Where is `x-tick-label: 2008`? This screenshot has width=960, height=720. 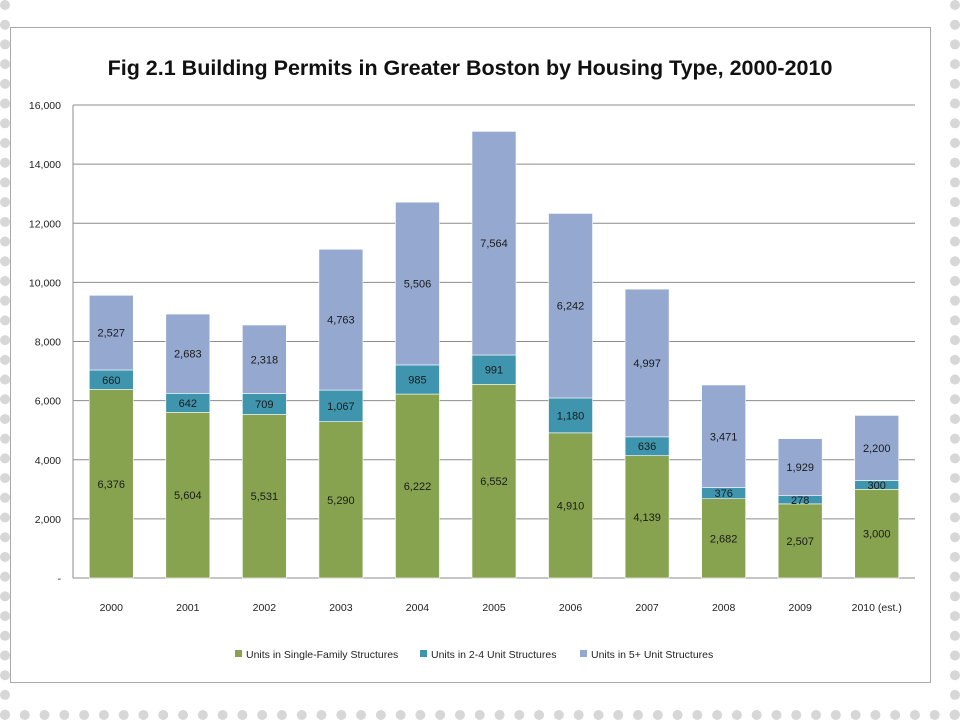 x-tick-label: 2008 is located at coordinates (724, 608).